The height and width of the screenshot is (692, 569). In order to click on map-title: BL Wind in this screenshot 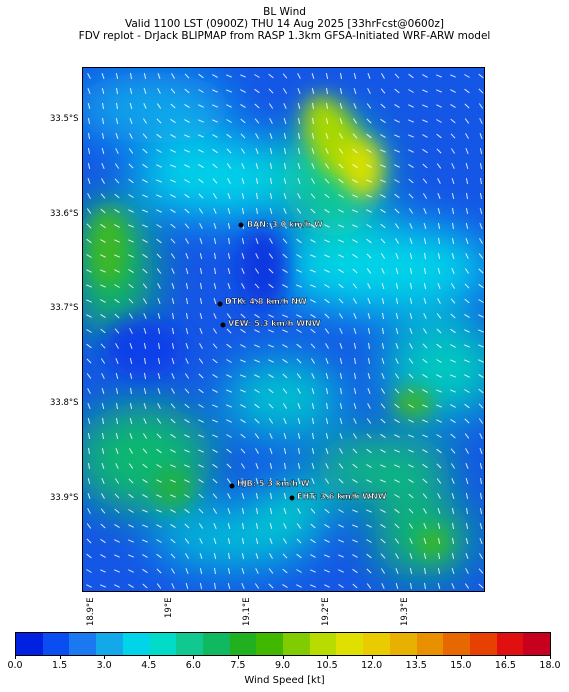, I will do `click(284, 12)`.